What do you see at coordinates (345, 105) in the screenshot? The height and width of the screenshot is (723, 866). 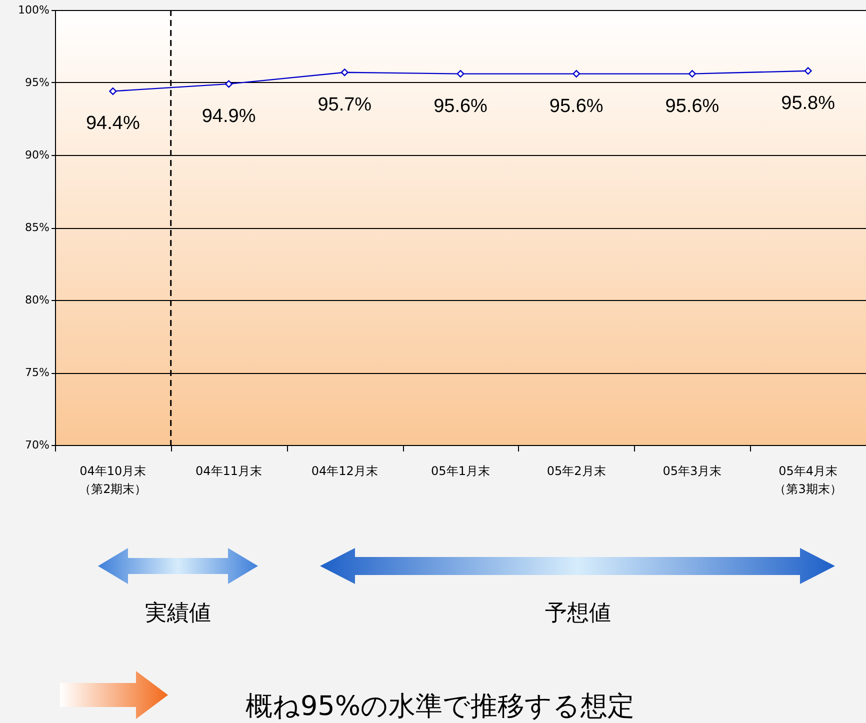 I see `data-label: 95.7%` at bounding box center [345, 105].